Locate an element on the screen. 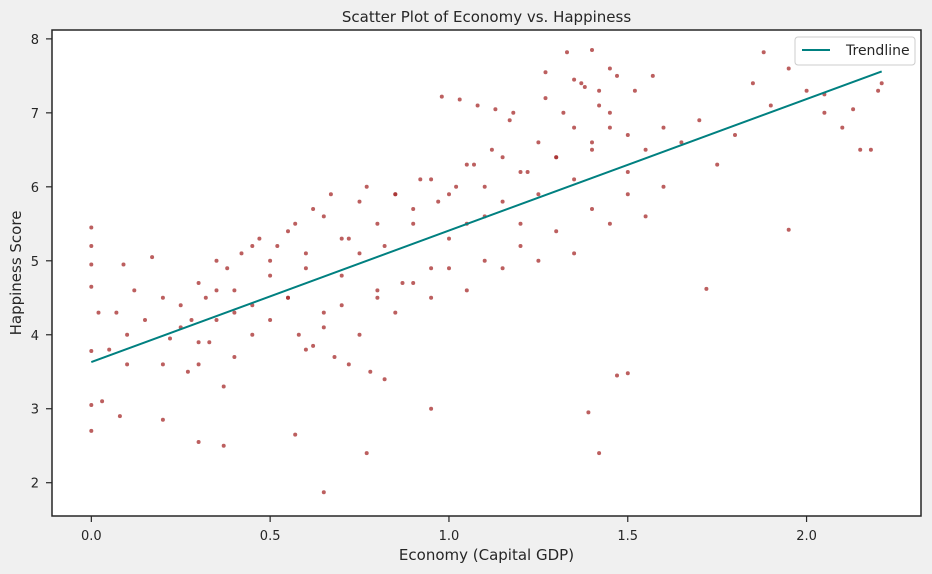 Image resolution: width=932 pixels, height=574 pixels. x-axis-ticks: 0.0 0.5 1.0 1.5 2.0 is located at coordinates (449, 530).